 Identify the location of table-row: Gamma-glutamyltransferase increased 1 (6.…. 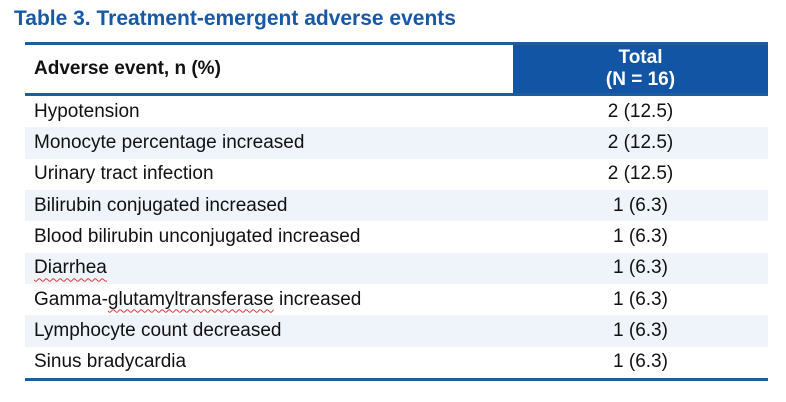
(396, 300).